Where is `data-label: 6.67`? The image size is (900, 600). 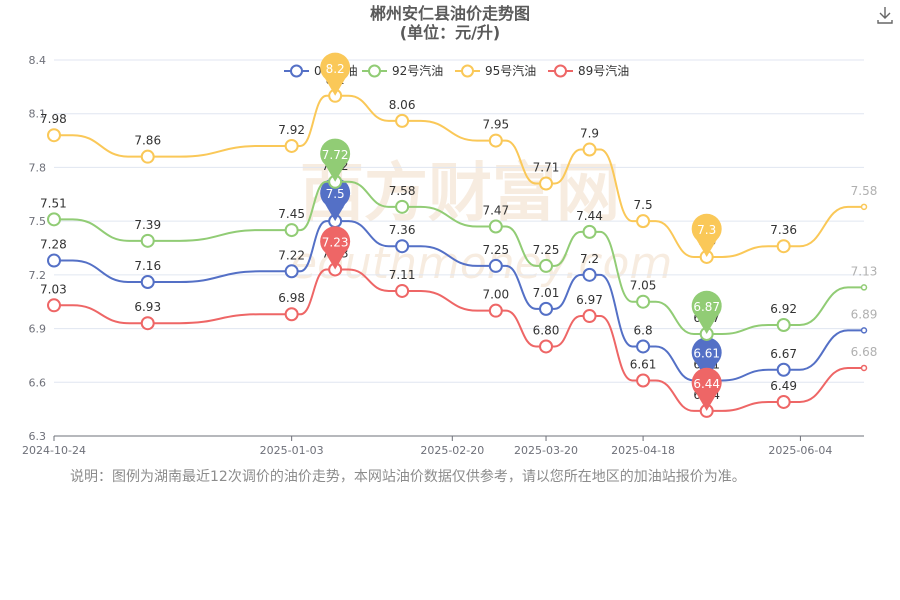 data-label: 6.67 is located at coordinates (783, 354).